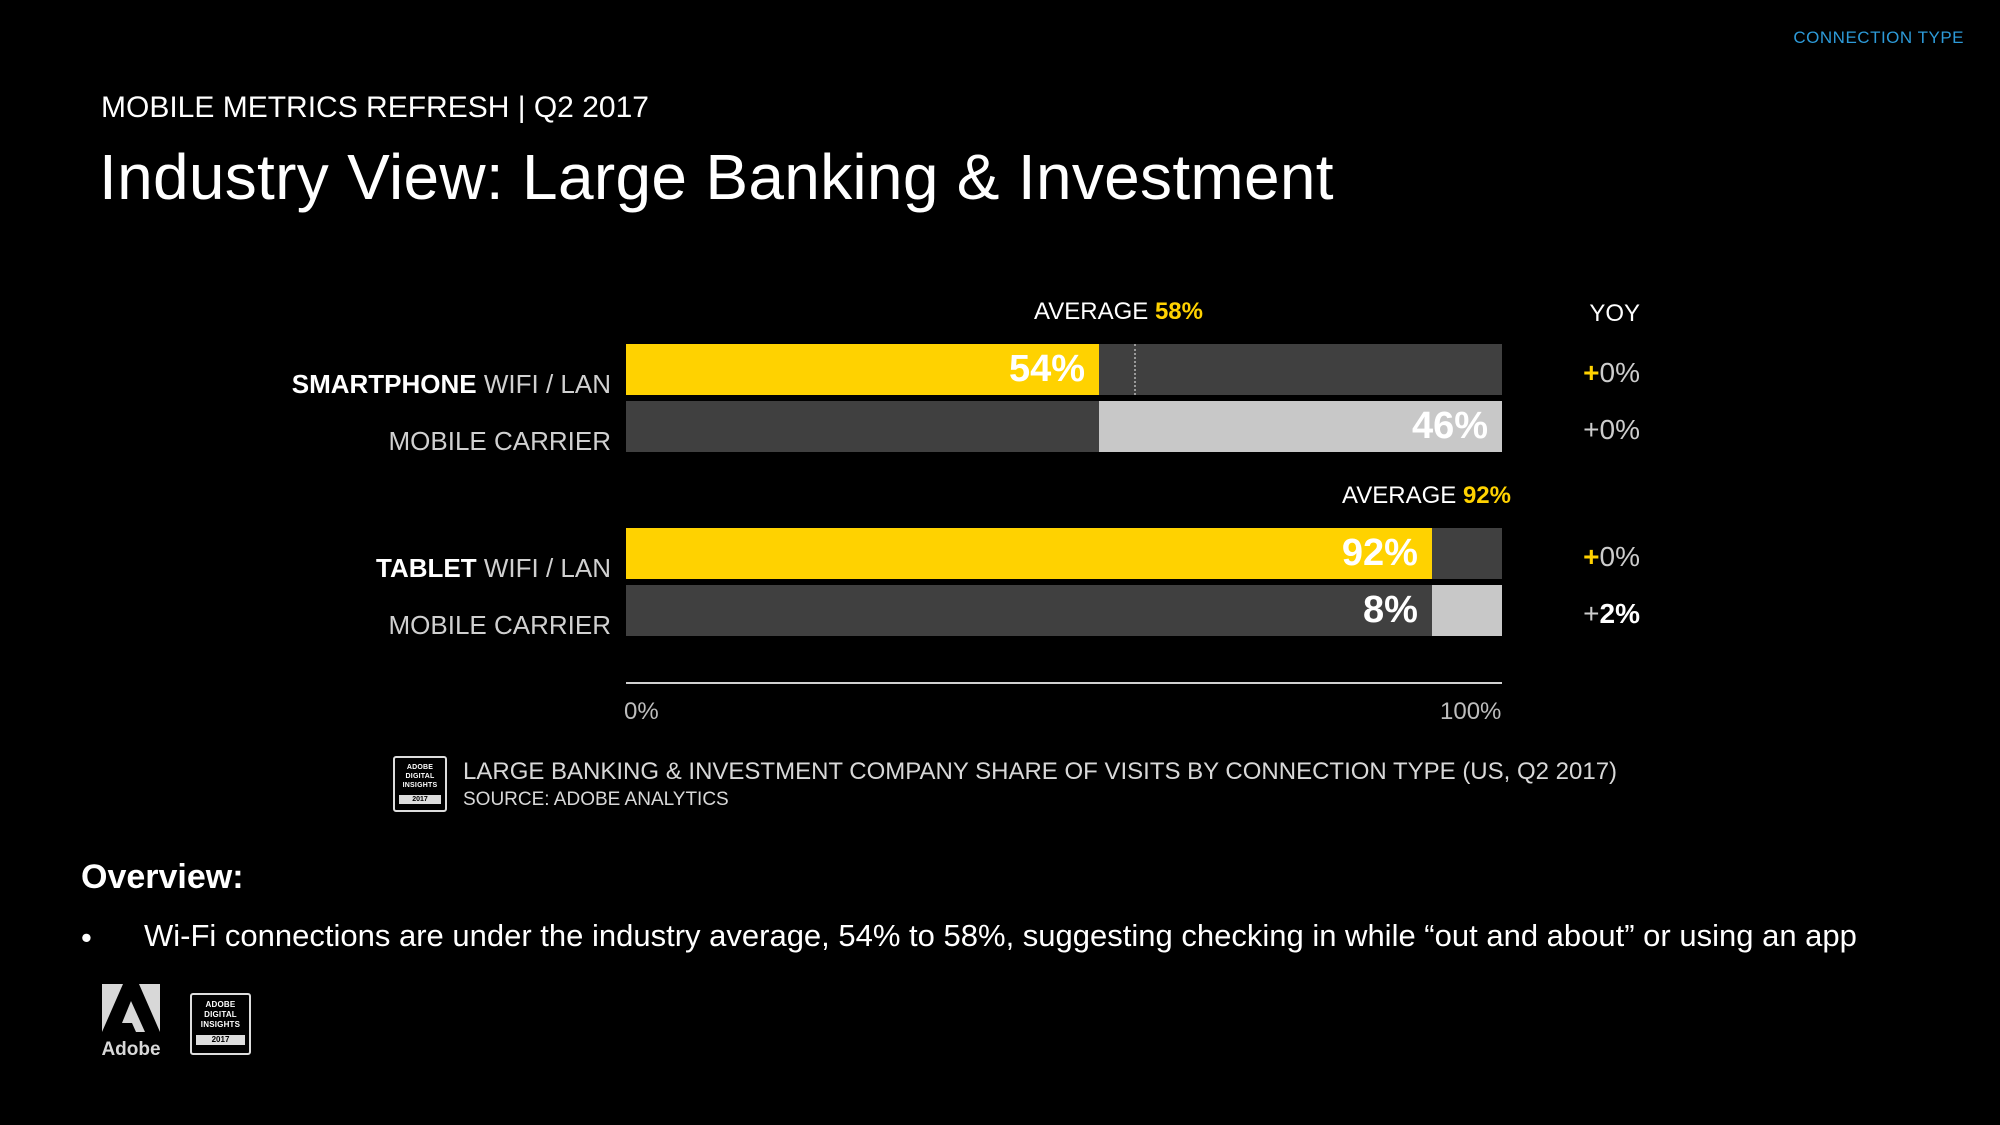 This screenshot has height=1125, width=2000. What do you see at coordinates (1047, 369) in the screenshot?
I see `bar-value-smartphone-wifi: 54%` at bounding box center [1047, 369].